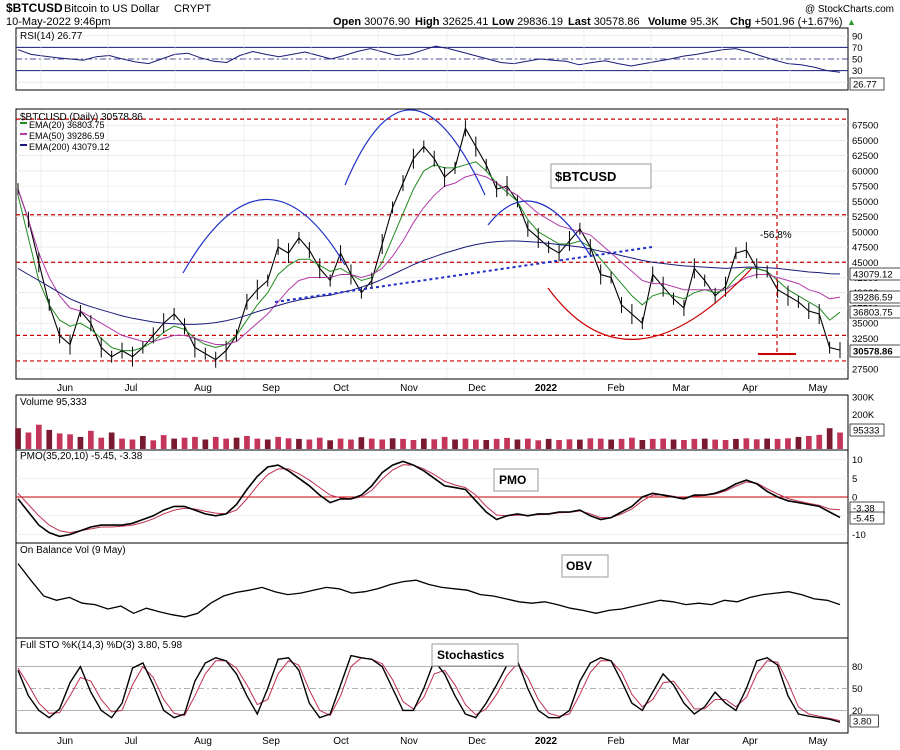  Describe the element at coordinates (585, 176) in the screenshot. I see `ticker-label: $BTCUSD` at that location.